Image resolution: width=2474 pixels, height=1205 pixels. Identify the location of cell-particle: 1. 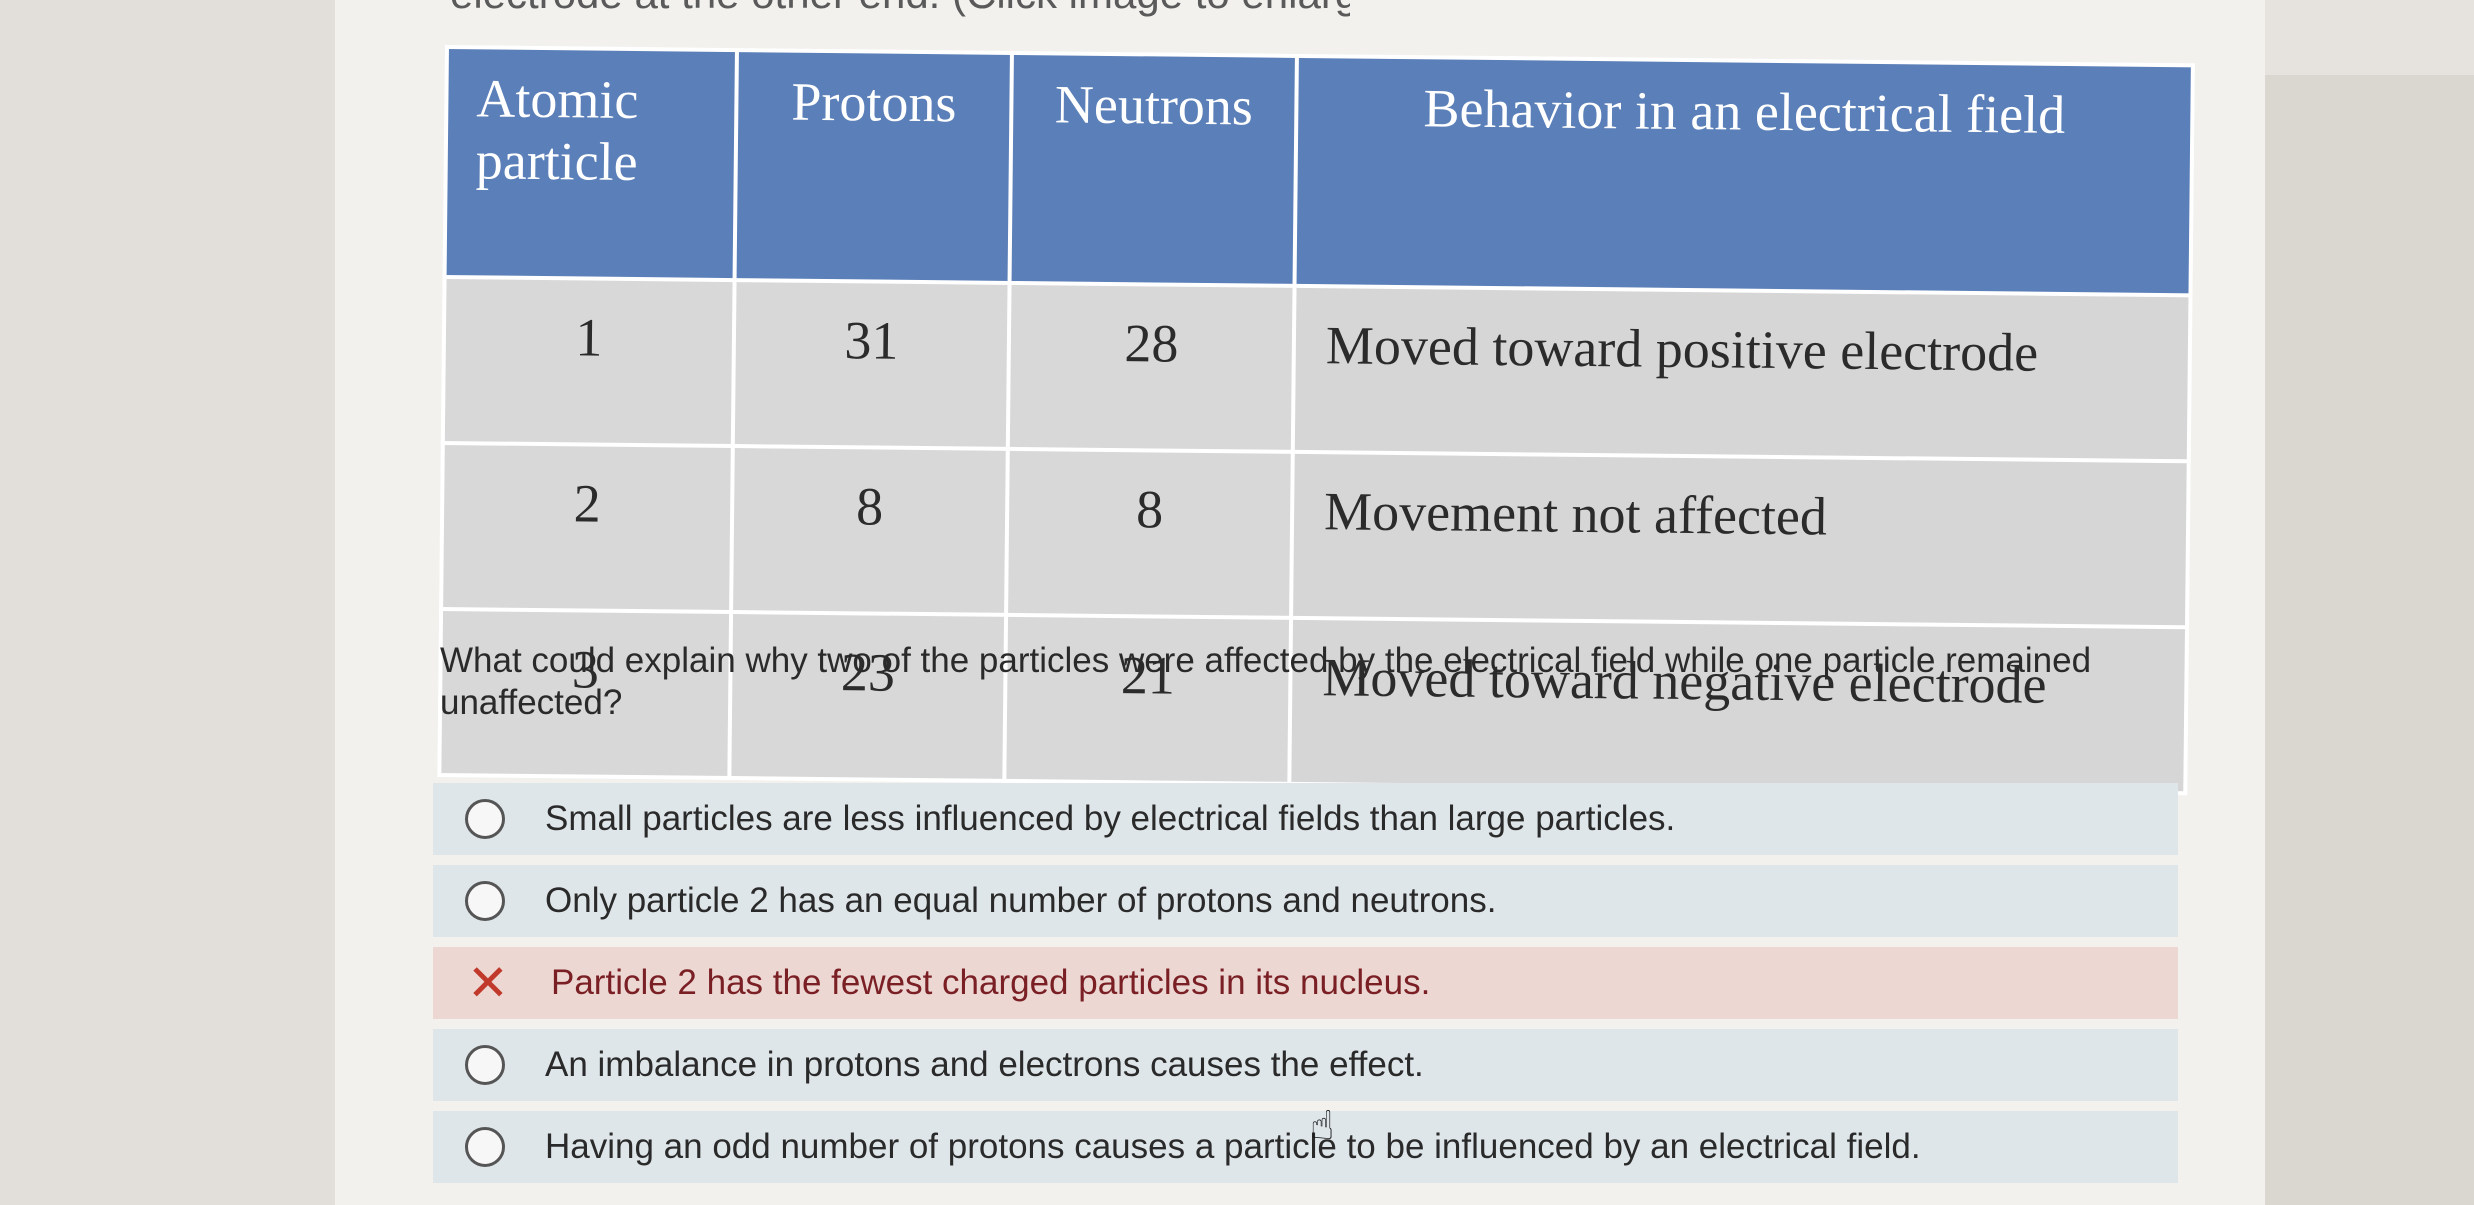
(588, 362).